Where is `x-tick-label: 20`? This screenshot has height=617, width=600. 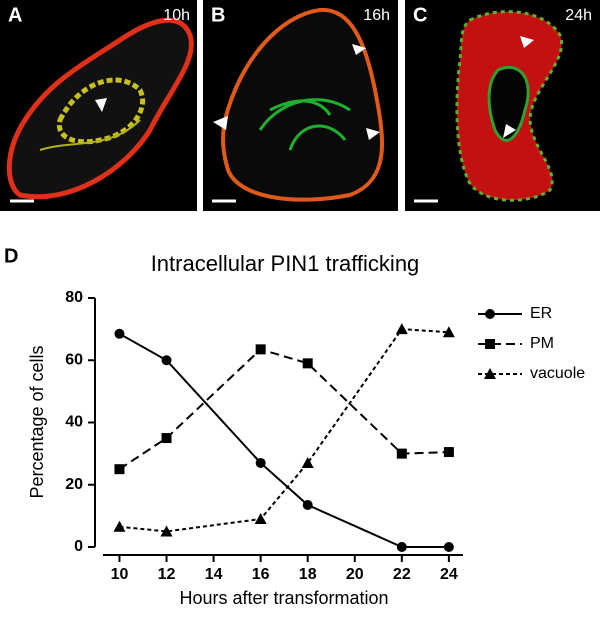
x-tick-label: 20 is located at coordinates (355, 574).